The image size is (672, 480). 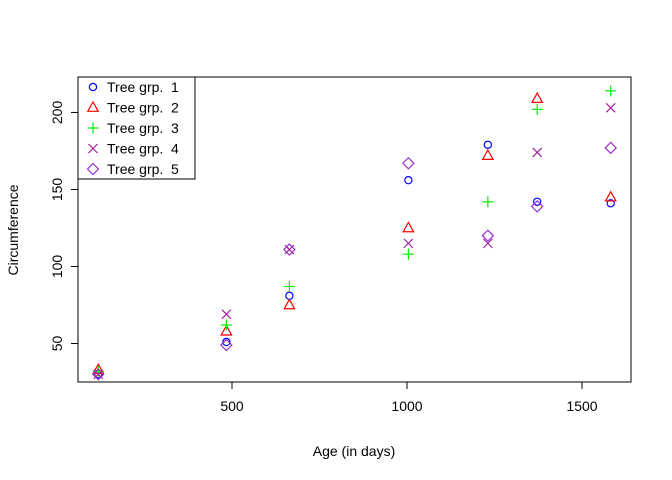 What do you see at coordinates (232, 406) in the screenshot?
I see `x-tick-label: 500` at bounding box center [232, 406].